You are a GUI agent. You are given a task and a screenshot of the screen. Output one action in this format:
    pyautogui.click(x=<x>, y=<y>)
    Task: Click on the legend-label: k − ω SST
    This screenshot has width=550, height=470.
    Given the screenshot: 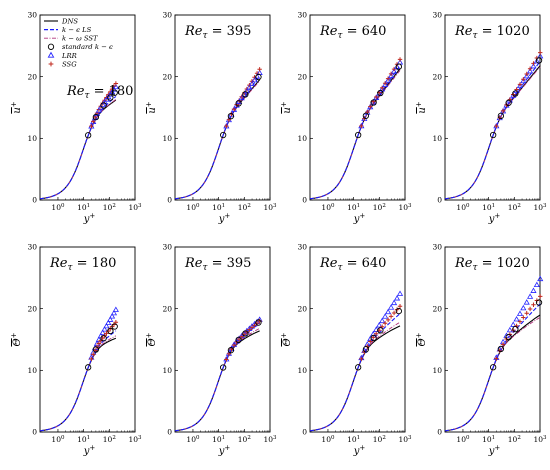 What is the action you would take?
    pyautogui.click(x=80, y=39)
    